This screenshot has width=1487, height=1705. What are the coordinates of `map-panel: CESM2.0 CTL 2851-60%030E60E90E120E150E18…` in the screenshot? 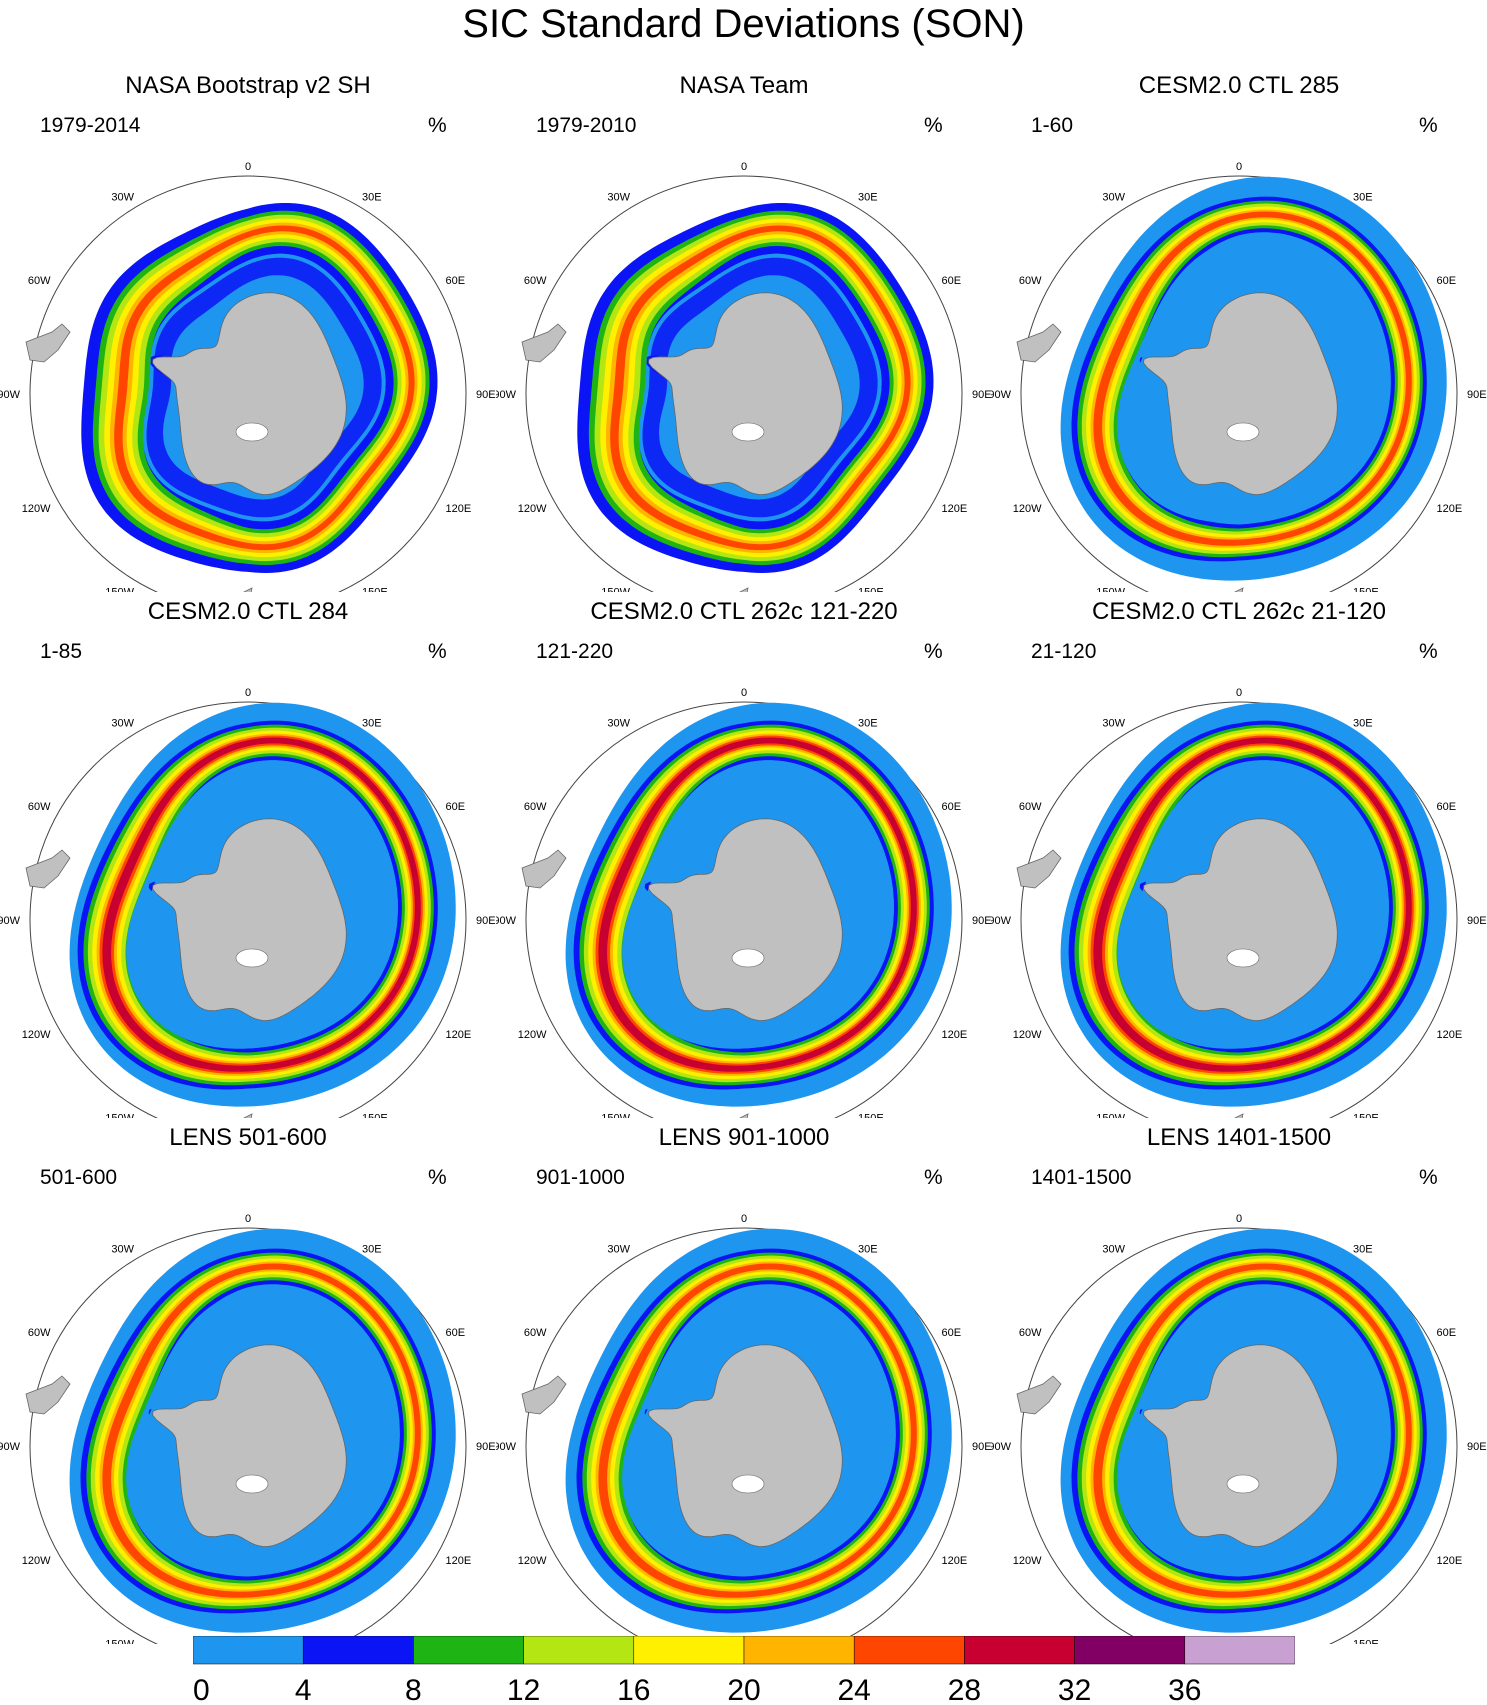 It's located at (1239, 332).